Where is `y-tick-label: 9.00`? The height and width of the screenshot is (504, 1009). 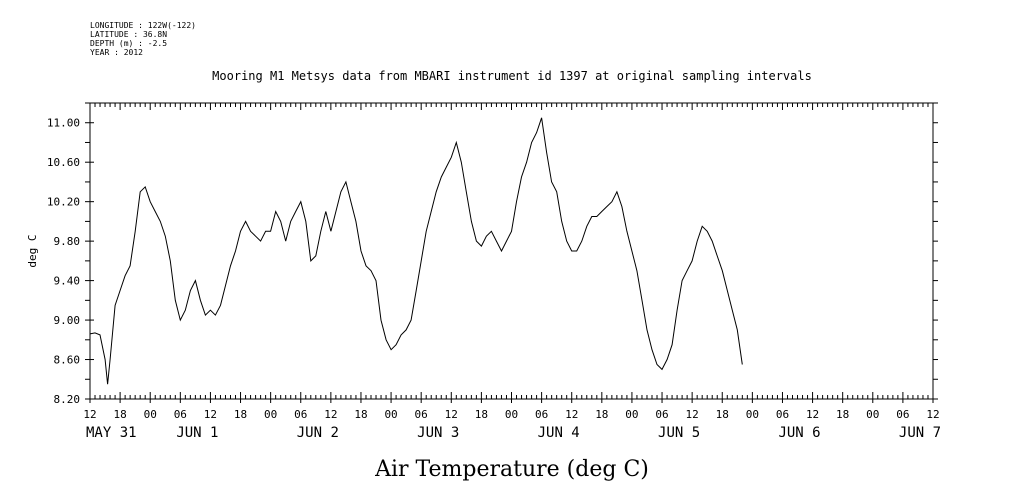 y-tick-label: 9.00 is located at coordinates (67, 320).